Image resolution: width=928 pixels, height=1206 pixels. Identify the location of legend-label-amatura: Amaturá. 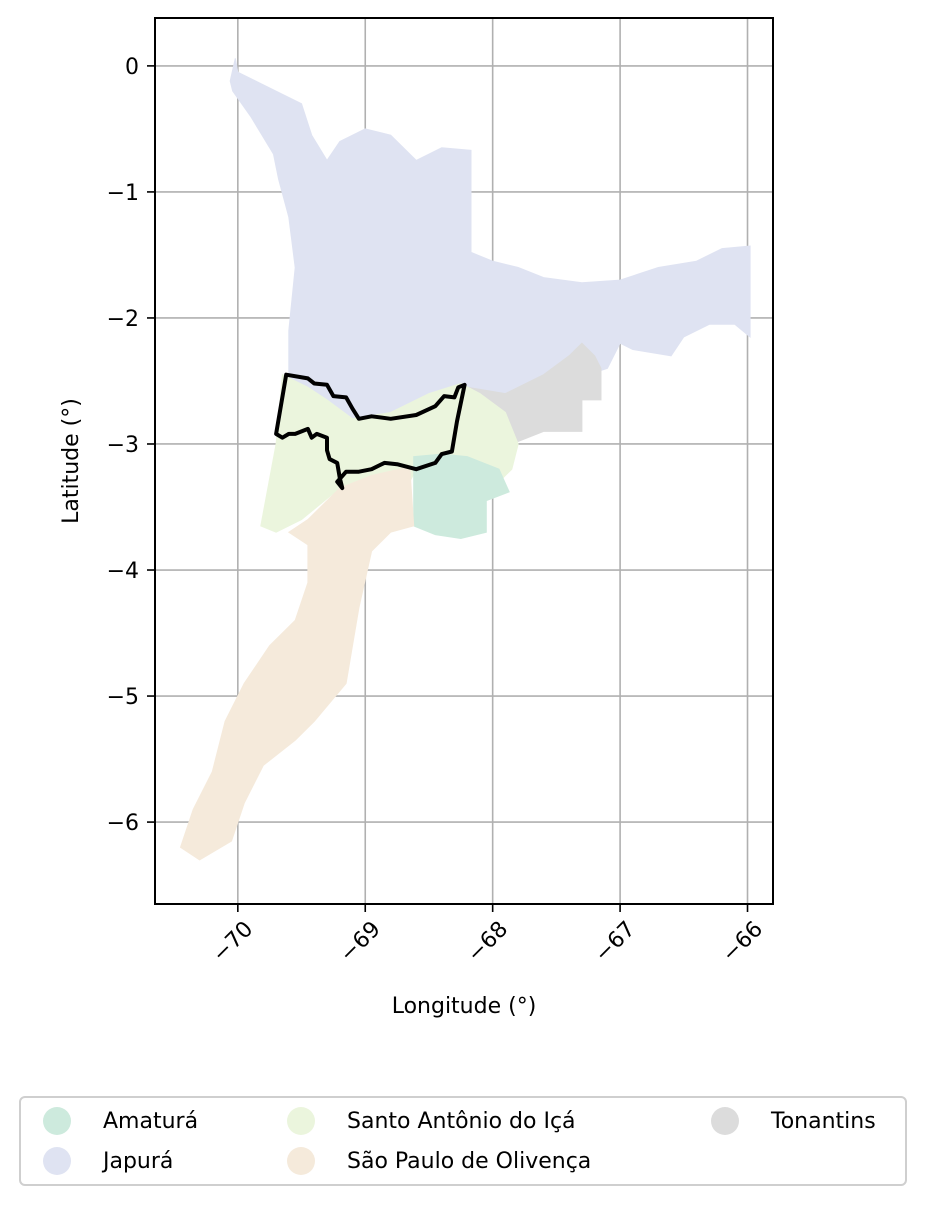
(151, 1121).